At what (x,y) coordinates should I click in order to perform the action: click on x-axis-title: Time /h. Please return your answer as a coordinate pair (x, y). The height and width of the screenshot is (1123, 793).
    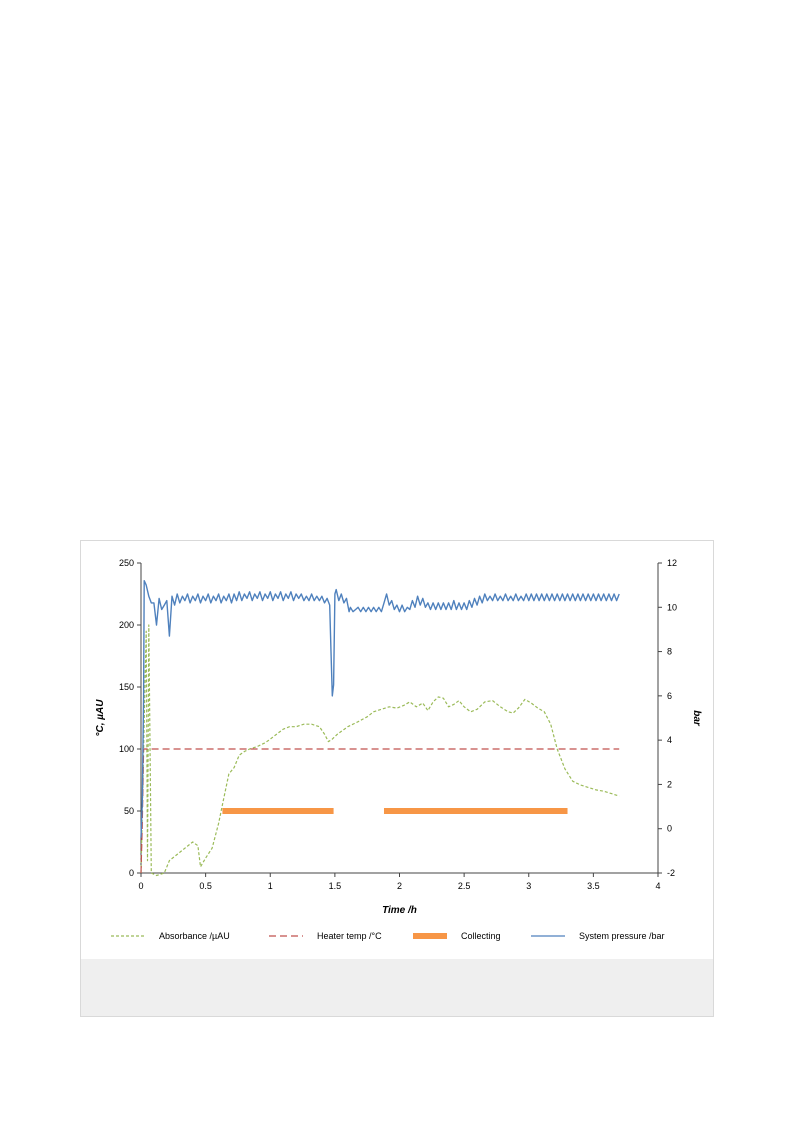
    Looking at the image, I should click on (399, 910).